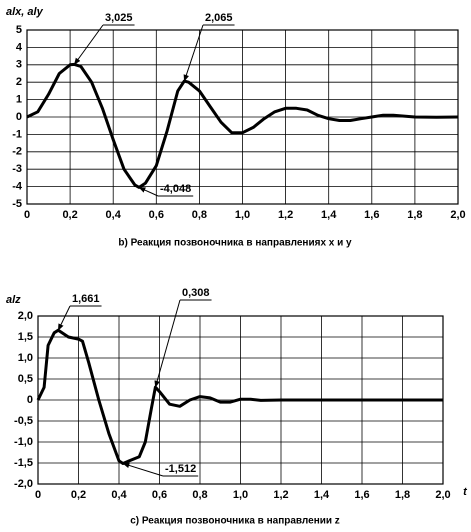 The width and height of the screenshot is (471, 532). I want to click on y-tick-label: -1,0, so click(23, 442).